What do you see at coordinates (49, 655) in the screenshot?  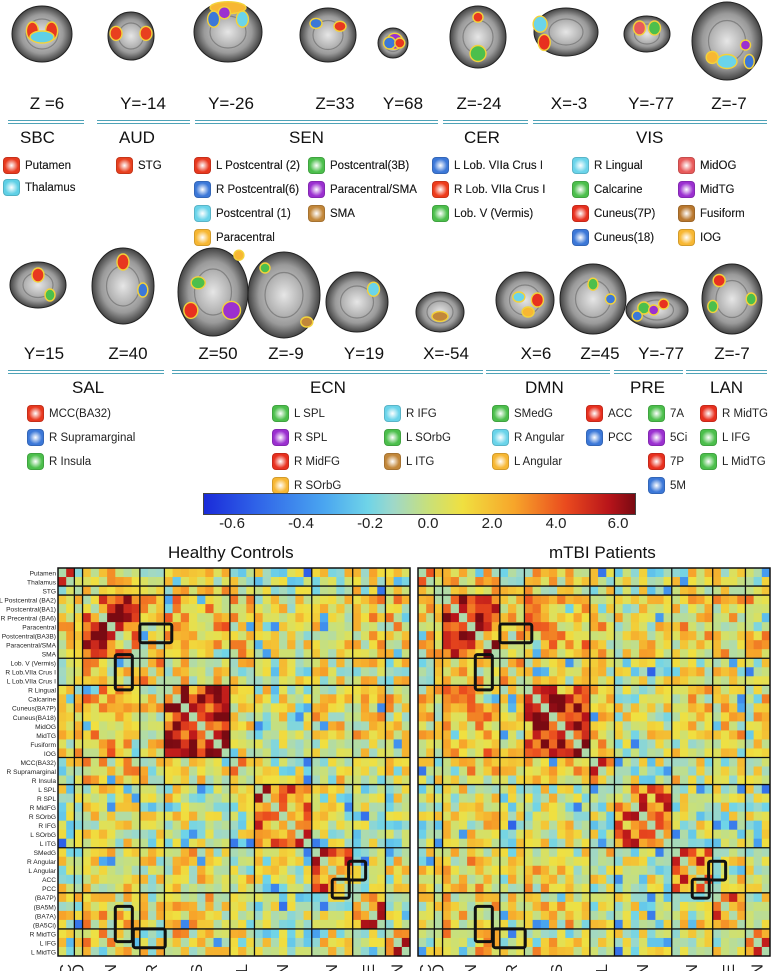 I see `row-label: SMA` at bounding box center [49, 655].